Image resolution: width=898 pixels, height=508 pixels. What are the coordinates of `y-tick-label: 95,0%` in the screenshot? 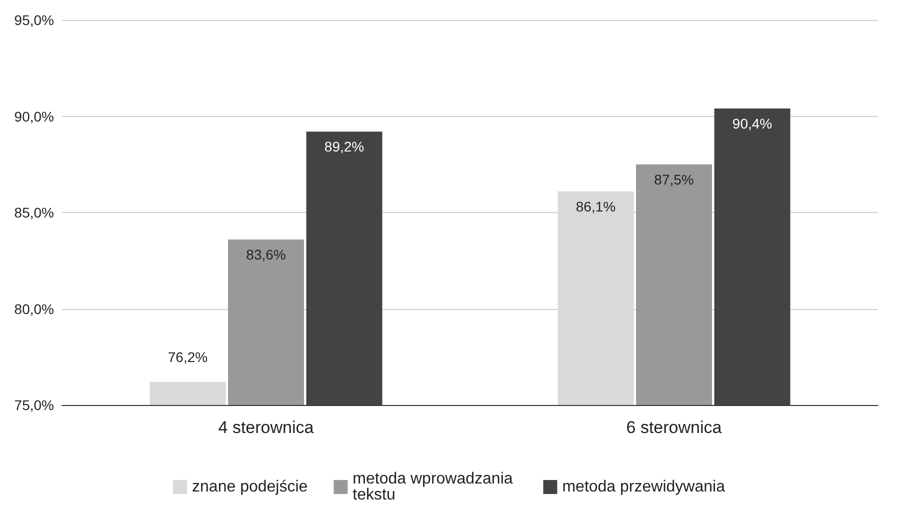 It's located at (34, 20).